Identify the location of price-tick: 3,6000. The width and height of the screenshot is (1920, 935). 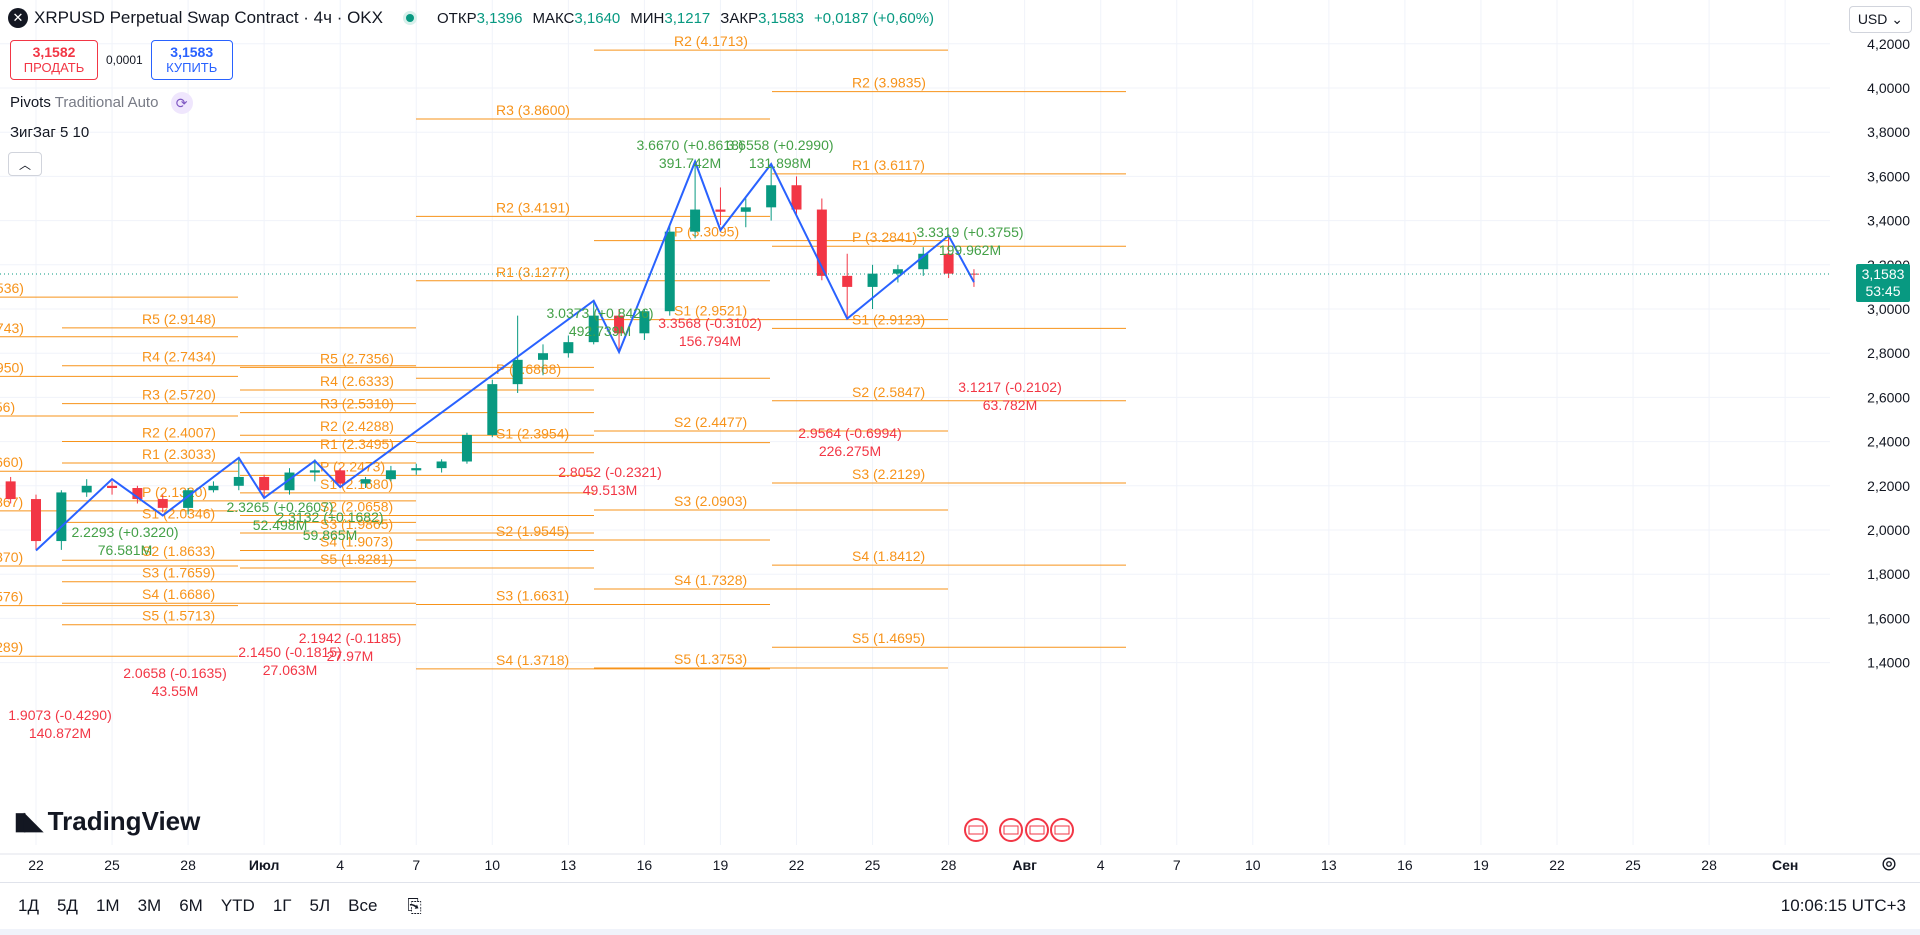
(1888, 176).